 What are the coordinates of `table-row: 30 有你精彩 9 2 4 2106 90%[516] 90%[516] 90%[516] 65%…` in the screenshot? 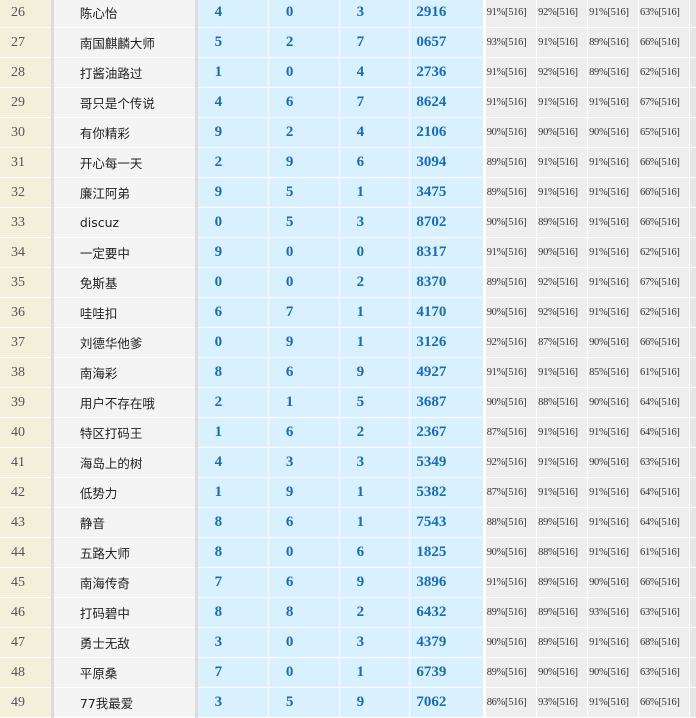 It's located at (348, 132).